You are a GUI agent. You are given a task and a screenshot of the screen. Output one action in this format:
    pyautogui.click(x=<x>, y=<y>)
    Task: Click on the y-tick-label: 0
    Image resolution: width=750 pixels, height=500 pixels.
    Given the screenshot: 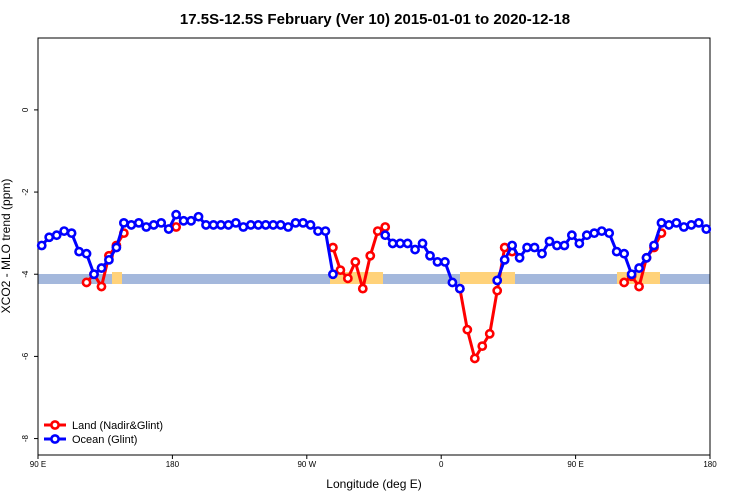 What is the action you would take?
    pyautogui.click(x=25, y=109)
    